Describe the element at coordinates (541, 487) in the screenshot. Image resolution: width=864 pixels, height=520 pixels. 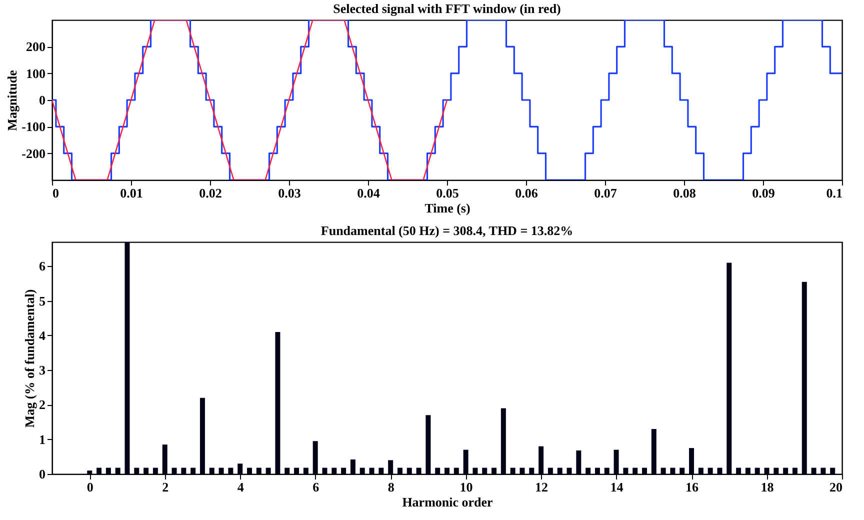
I see `x-tick-label: 12` at that location.